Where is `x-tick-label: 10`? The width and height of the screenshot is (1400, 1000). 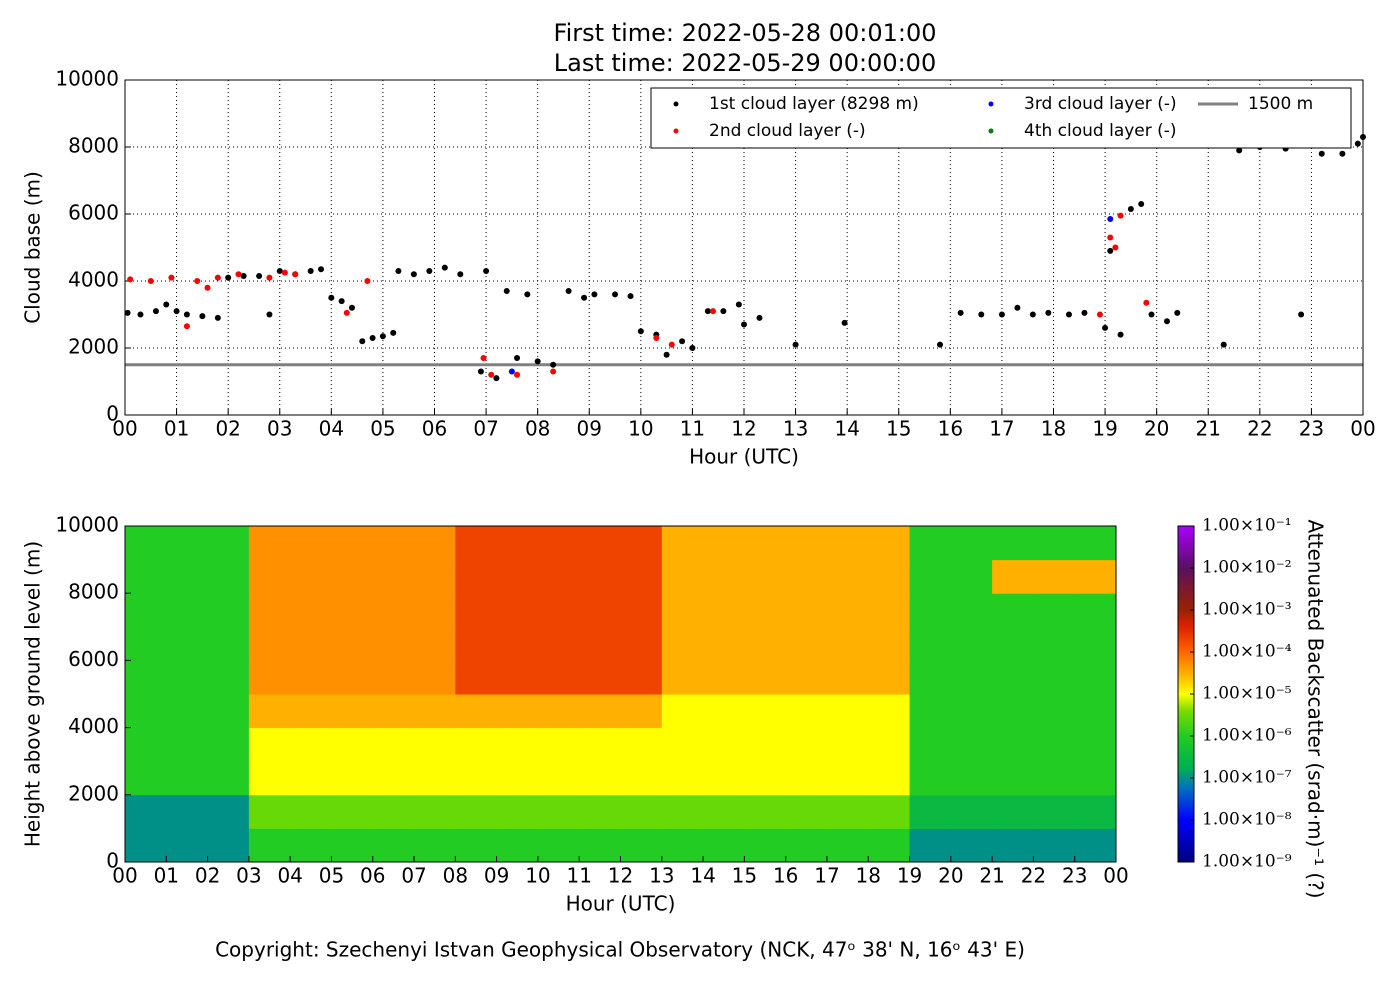 x-tick-label: 10 is located at coordinates (537, 876).